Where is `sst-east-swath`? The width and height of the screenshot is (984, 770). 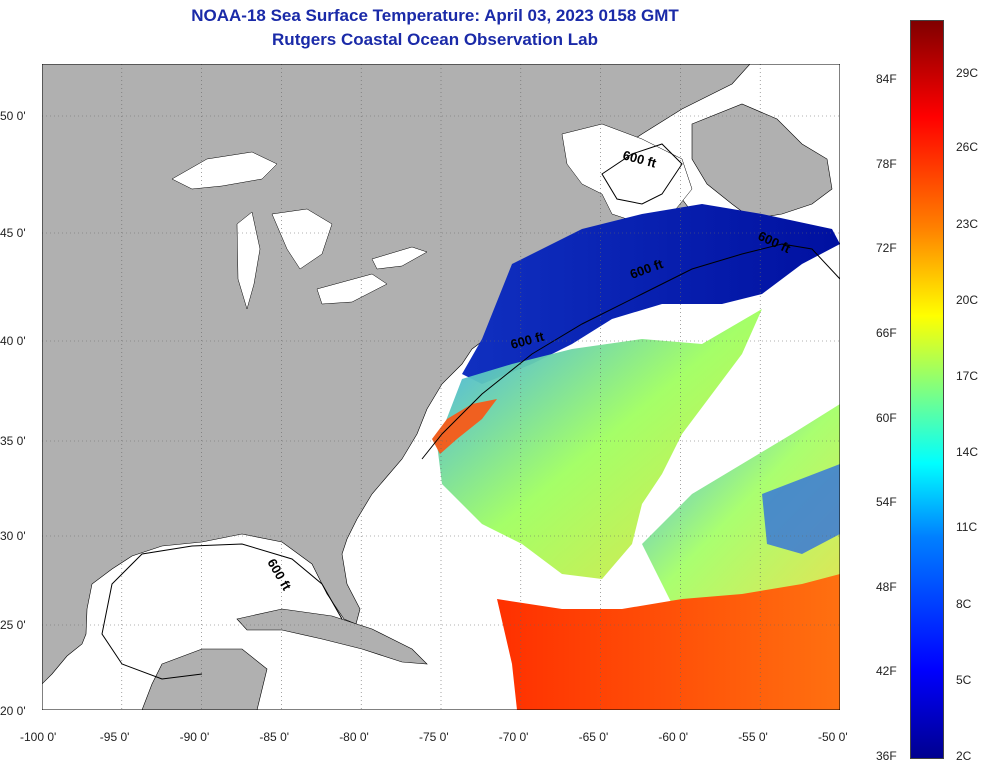 sst-east-swath is located at coordinates (741, 506).